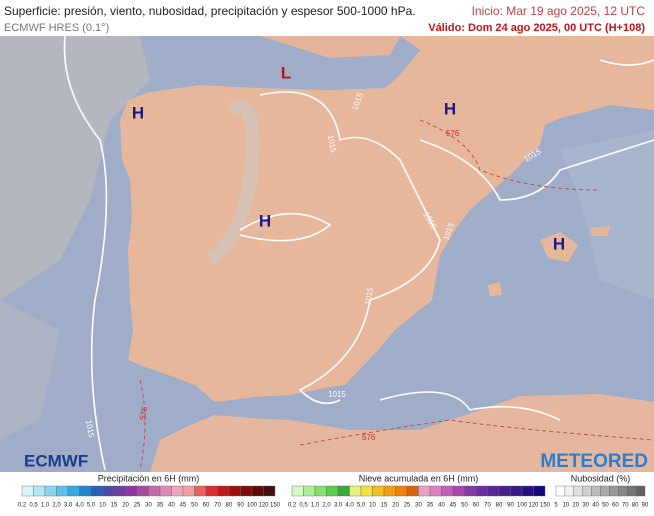  I want to click on island-mallorca, so click(559, 247).